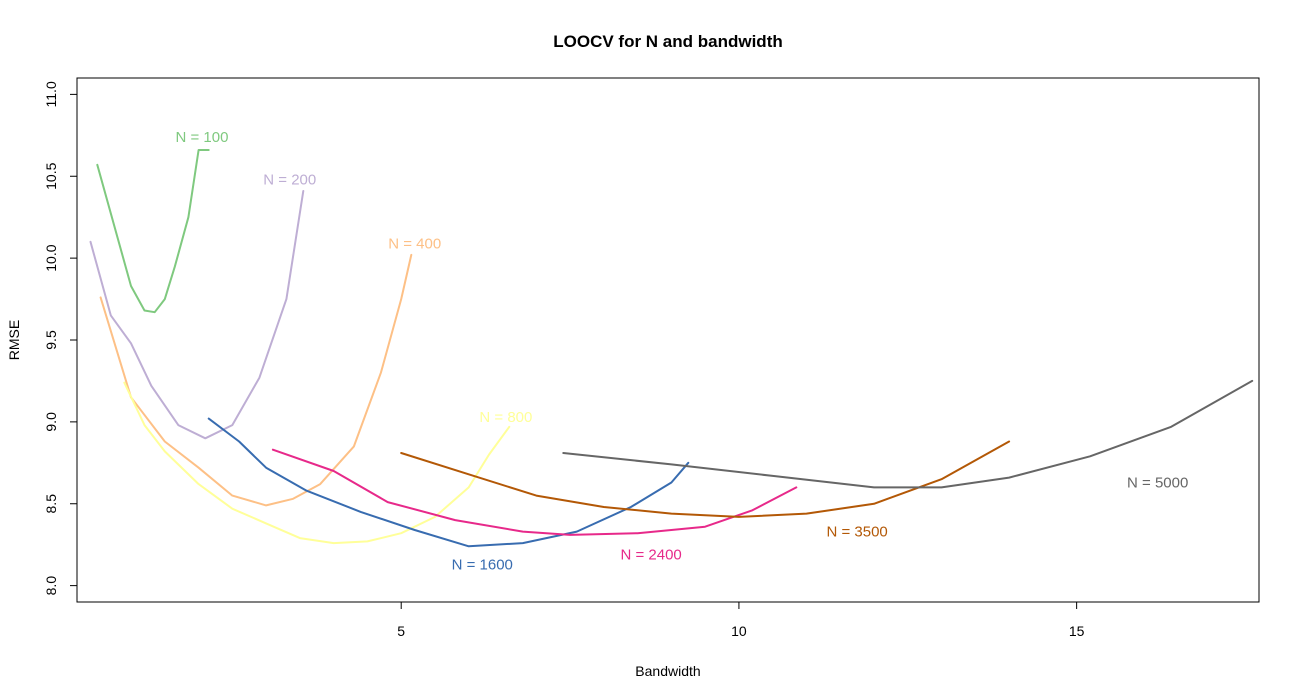  What do you see at coordinates (51, 175) in the screenshot?
I see `y-tick-label: 10.5` at bounding box center [51, 175].